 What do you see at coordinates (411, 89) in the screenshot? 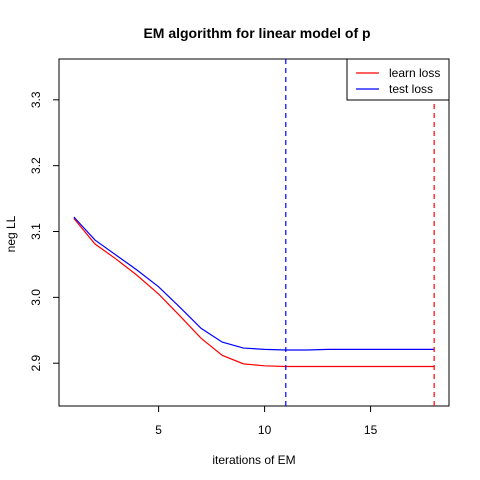
I see `legend-label: test loss` at bounding box center [411, 89].